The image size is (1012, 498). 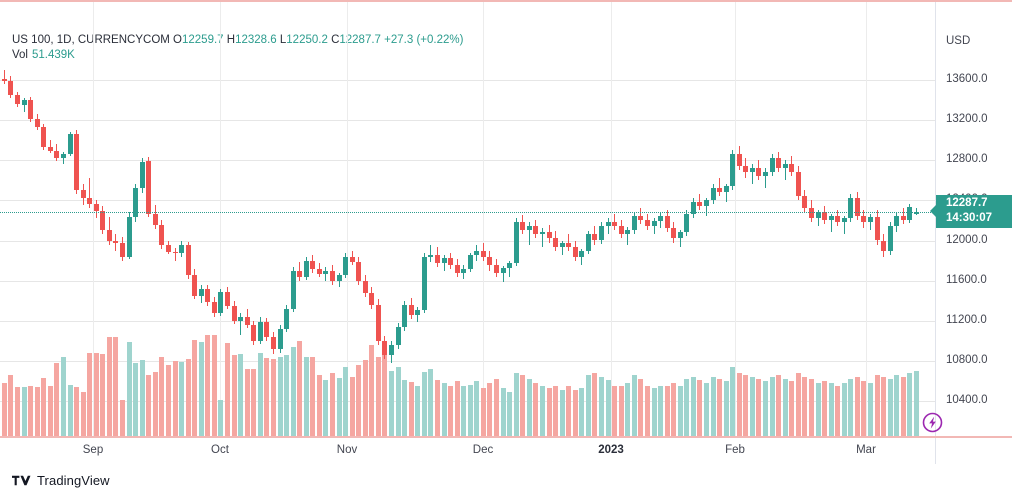 What do you see at coordinates (735, 450) in the screenshot?
I see `time-axis-tick: Feb` at bounding box center [735, 450].